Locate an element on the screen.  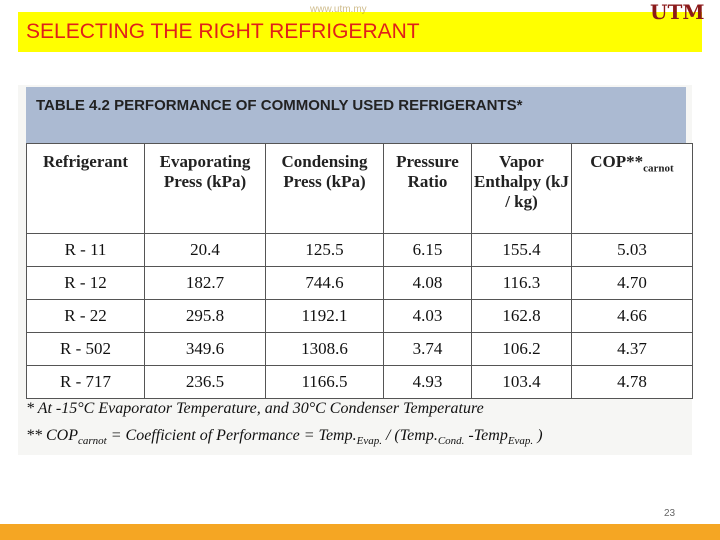
table-cell: 125.5 is located at coordinates (324, 250).